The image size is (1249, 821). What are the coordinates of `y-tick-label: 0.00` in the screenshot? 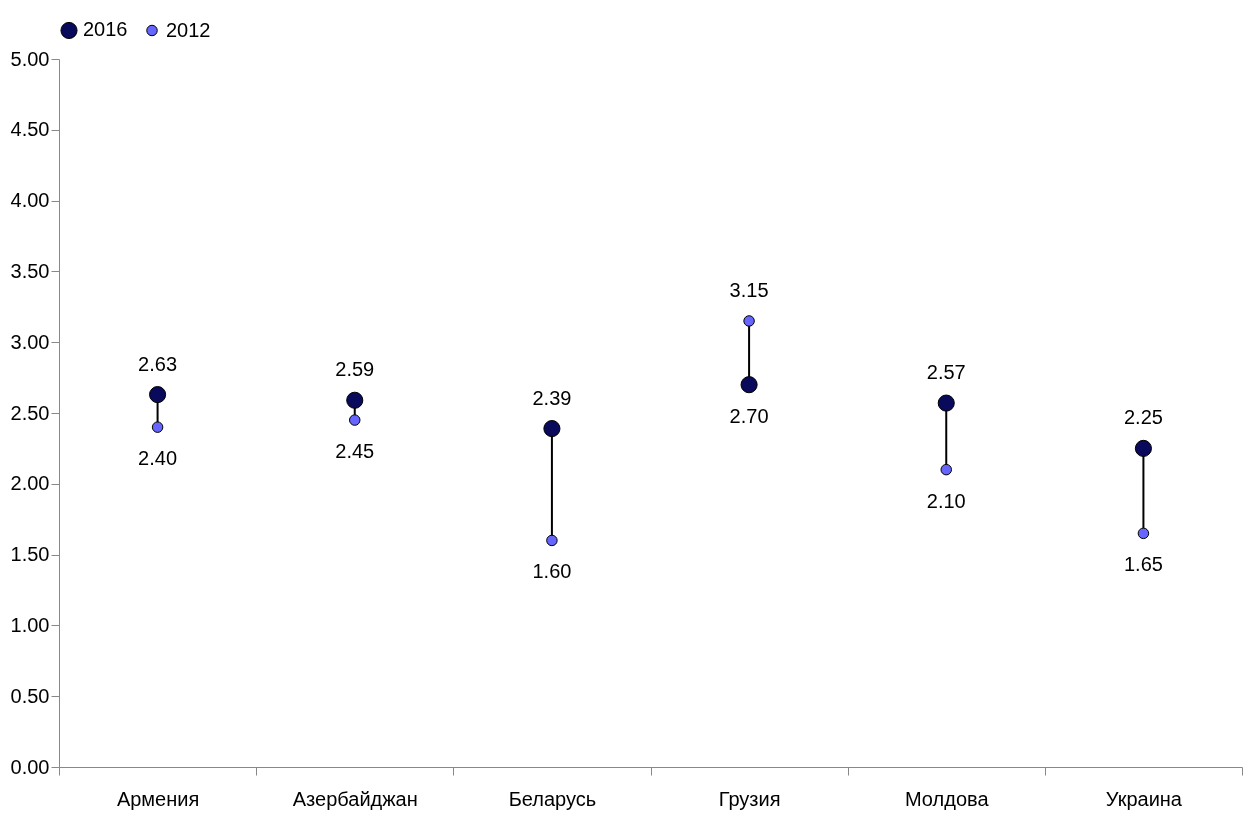 It's located at (30, 766).